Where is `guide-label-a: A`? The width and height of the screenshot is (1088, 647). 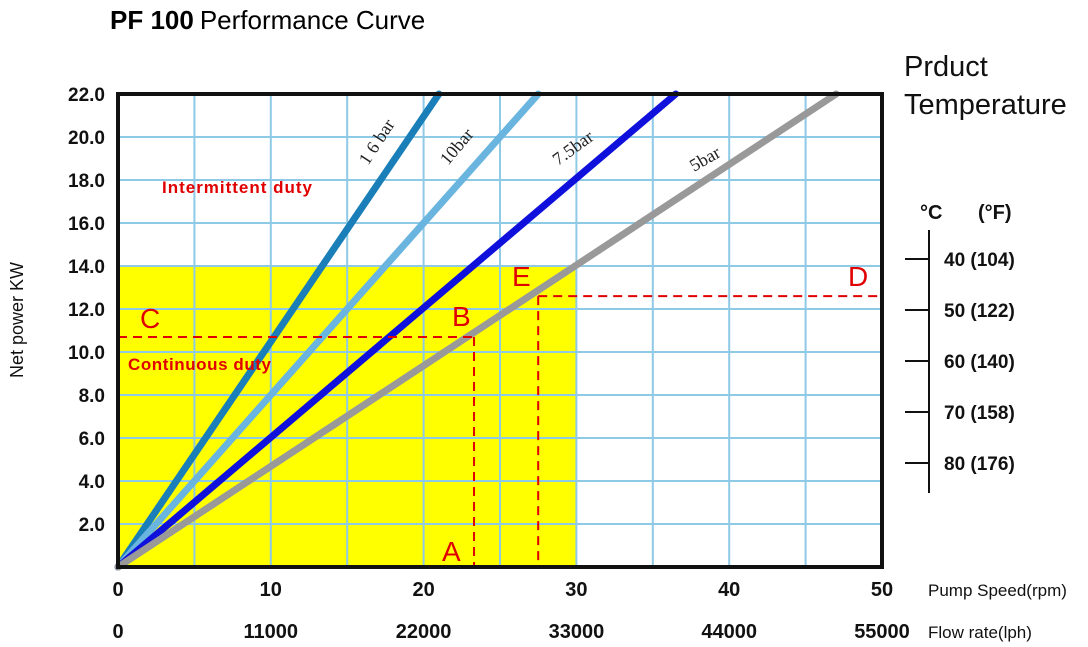
guide-label-a: A is located at coordinates (451, 551).